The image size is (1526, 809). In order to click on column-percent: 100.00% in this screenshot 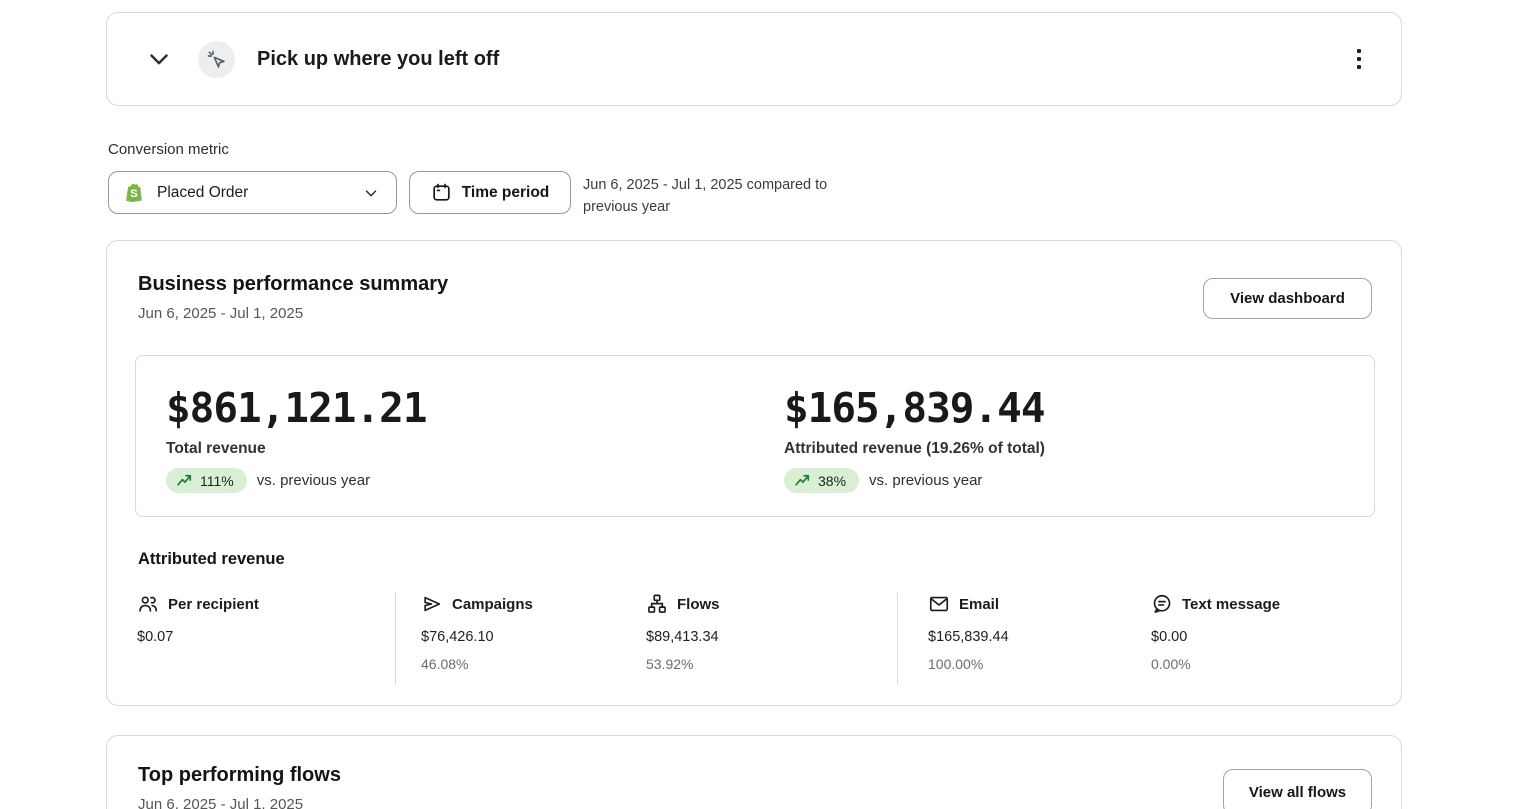, I will do `click(956, 664)`.